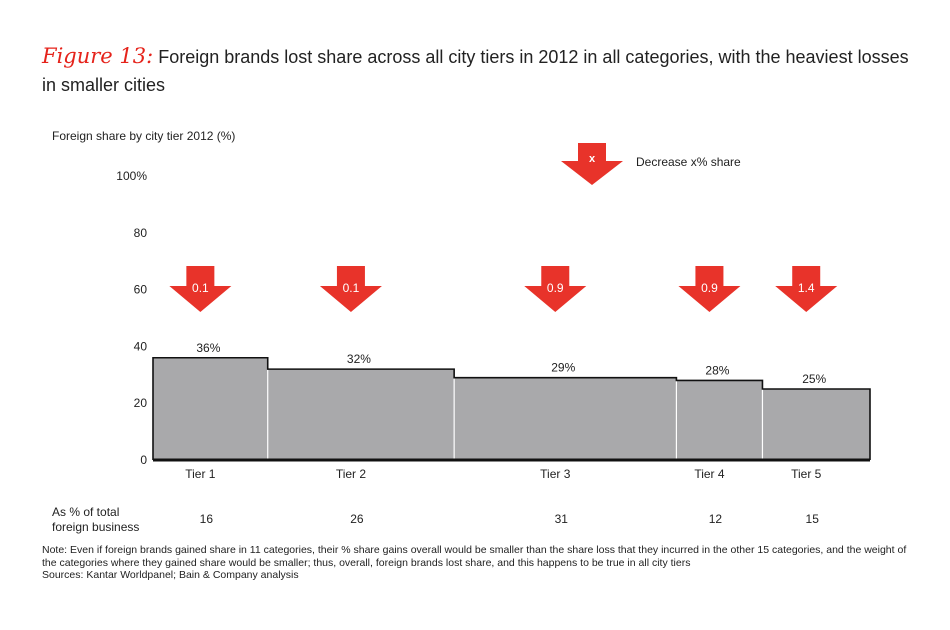  Describe the element at coordinates (200, 474) in the screenshot. I see `x-tick-label: Tier 1` at that location.